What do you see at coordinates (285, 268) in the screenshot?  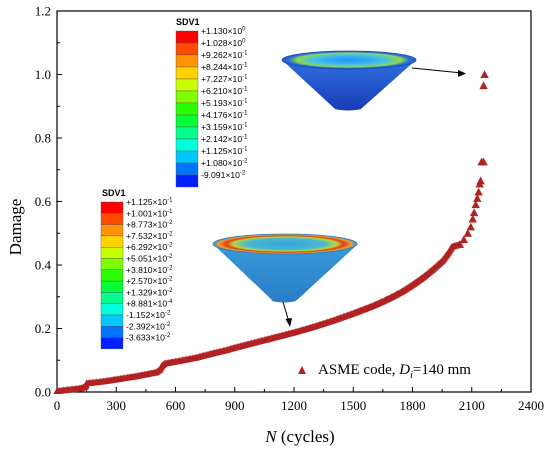 I see `fea-cone-lower` at bounding box center [285, 268].